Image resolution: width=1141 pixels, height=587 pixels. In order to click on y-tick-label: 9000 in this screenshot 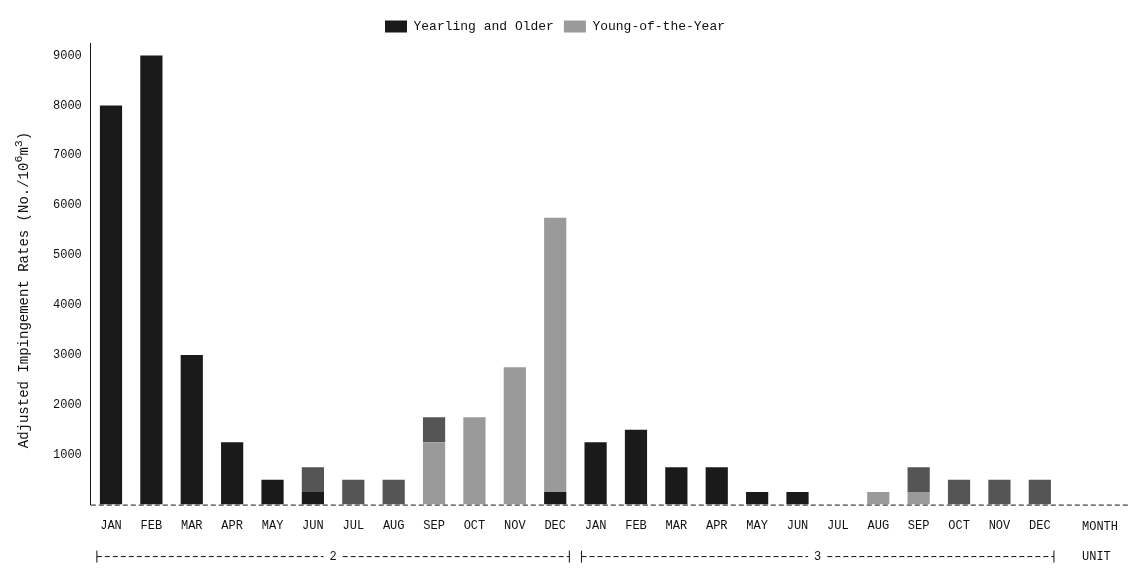, I will do `click(67, 55)`.